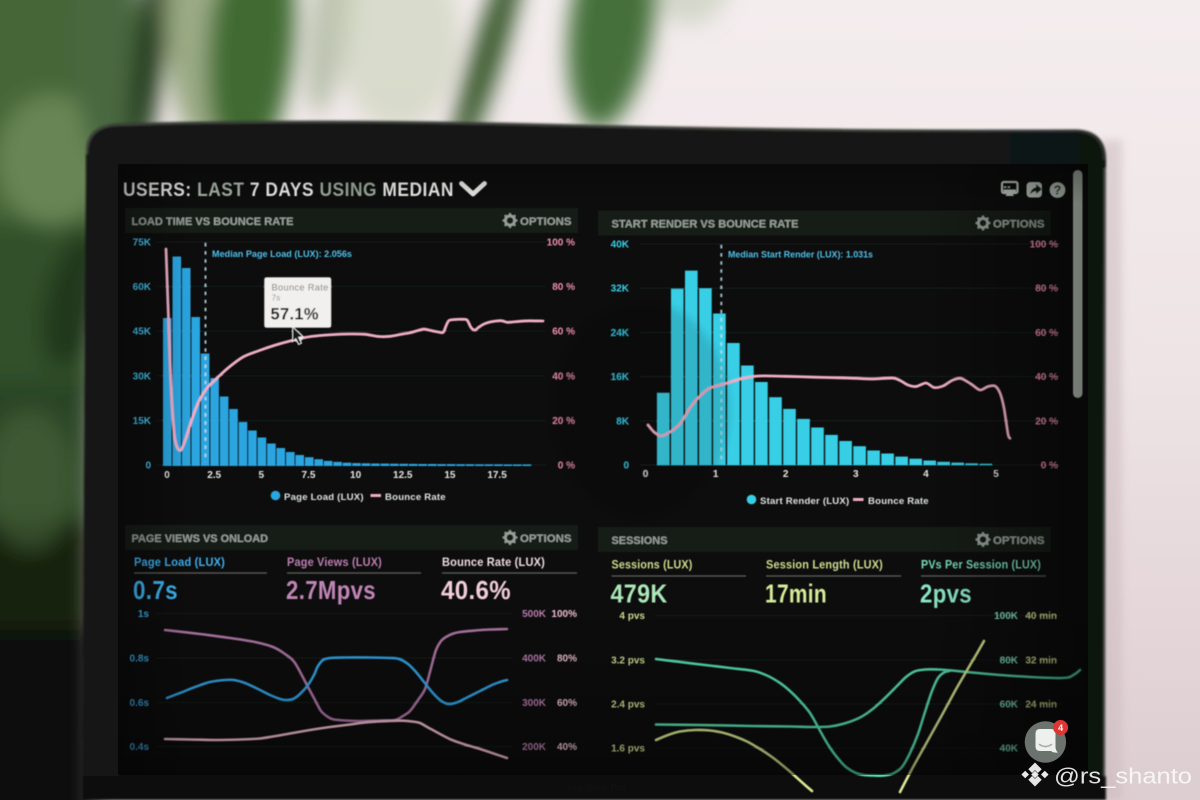  Describe the element at coordinates (800, 255) in the screenshot. I see `svg-text:Median Start Render (LUX): 1.0: Median Start Render (LUX): 1.031s` at that location.